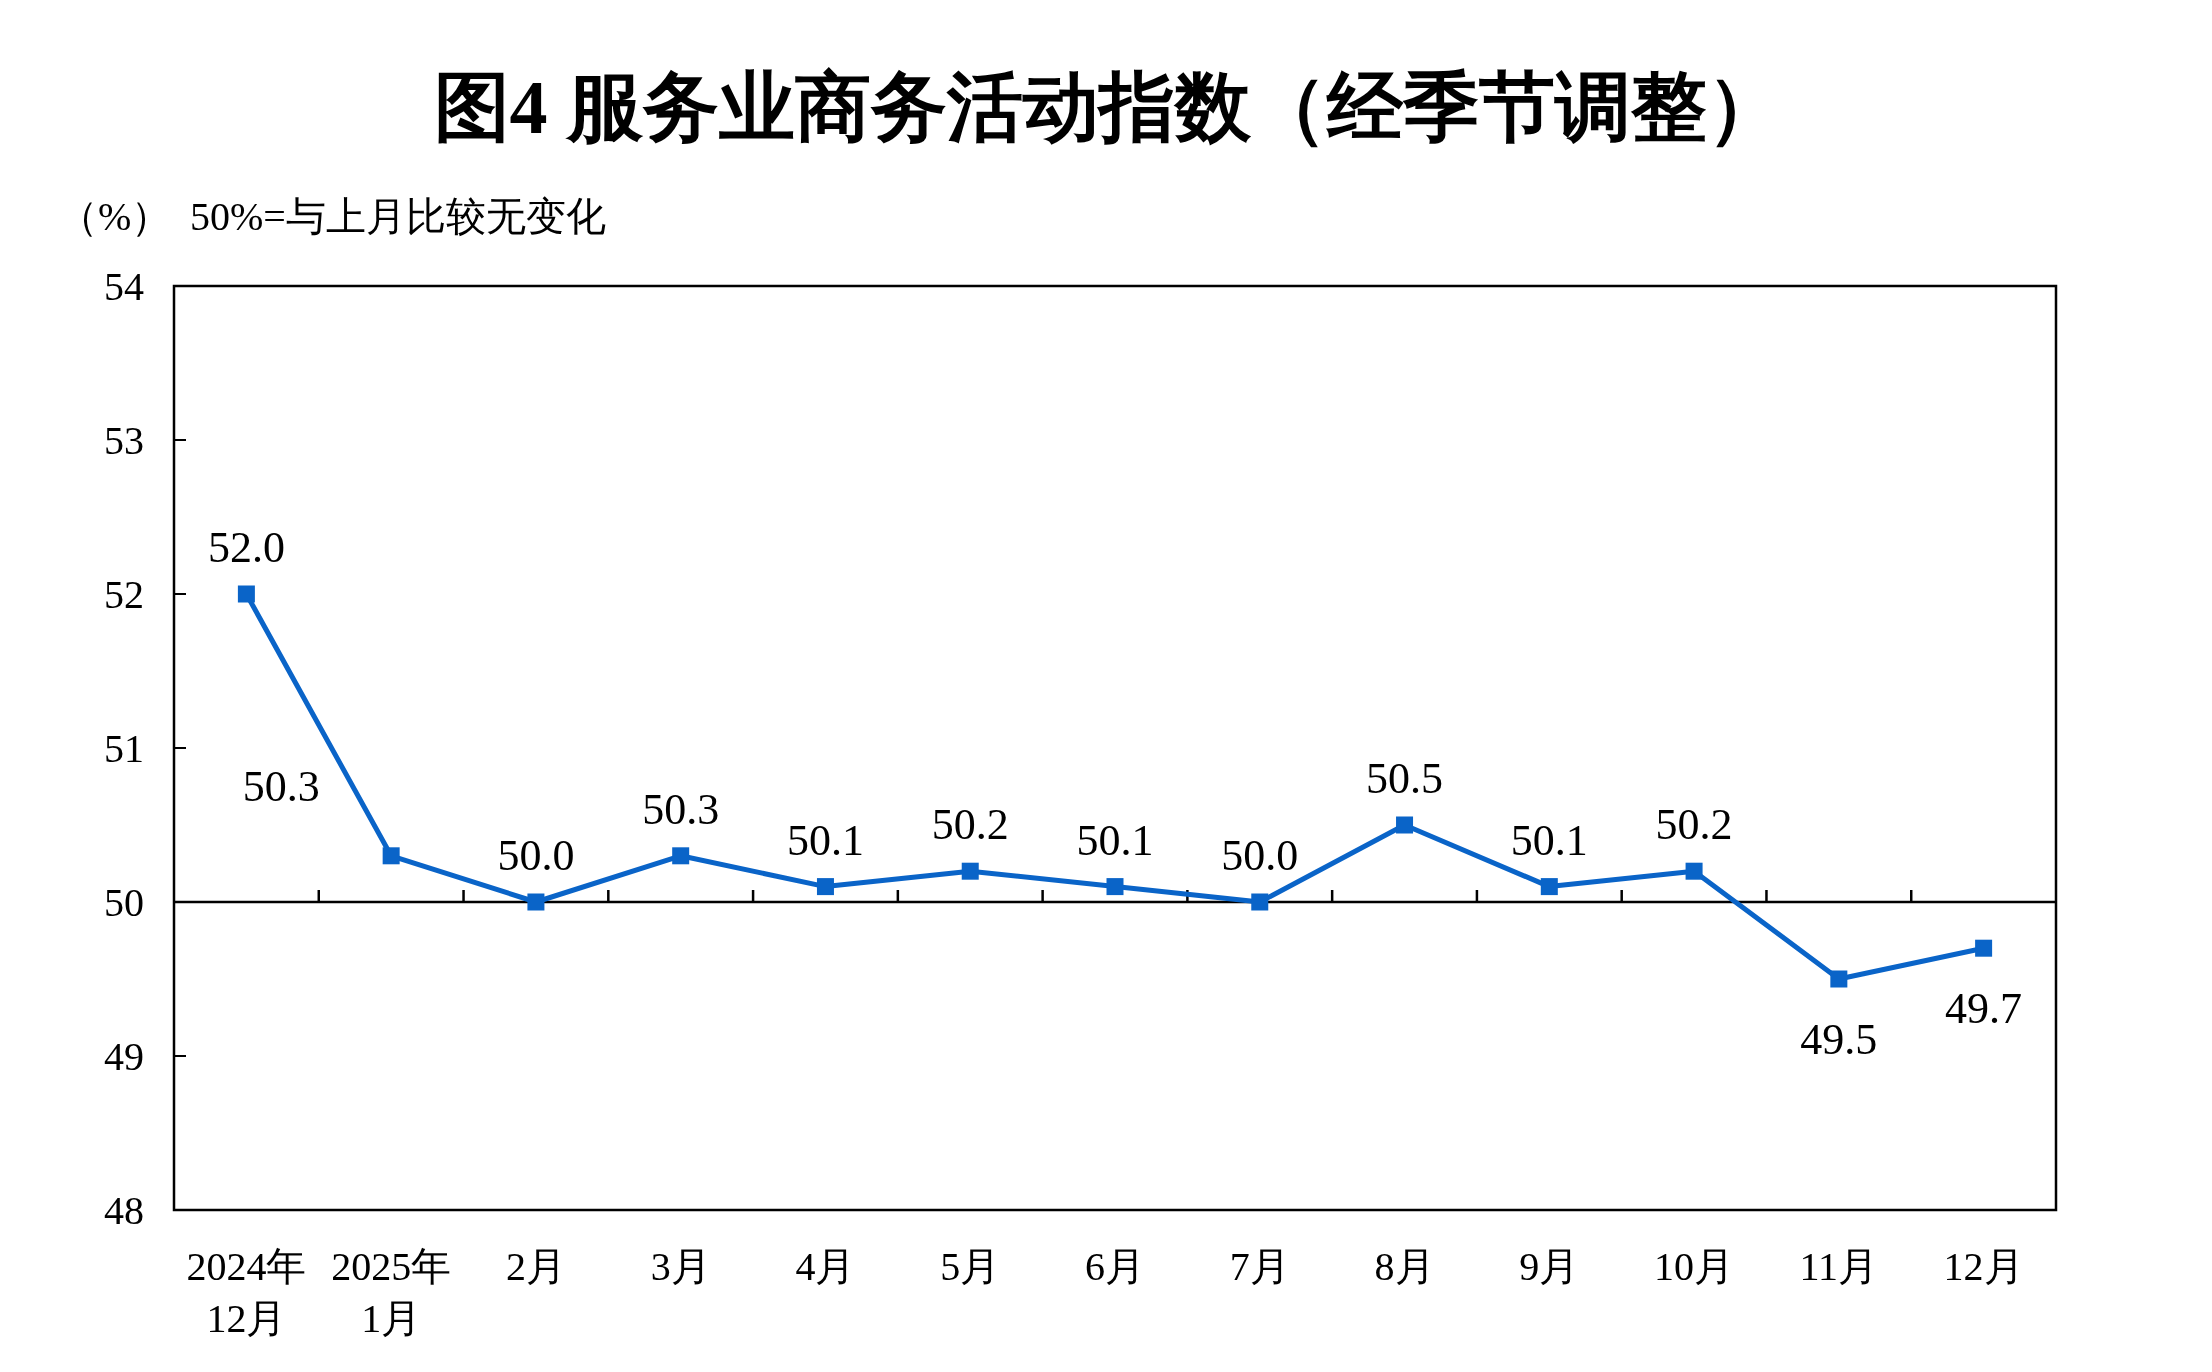  What do you see at coordinates (1259, 1266) in the screenshot?
I see `x-tick-label: 7月` at bounding box center [1259, 1266].